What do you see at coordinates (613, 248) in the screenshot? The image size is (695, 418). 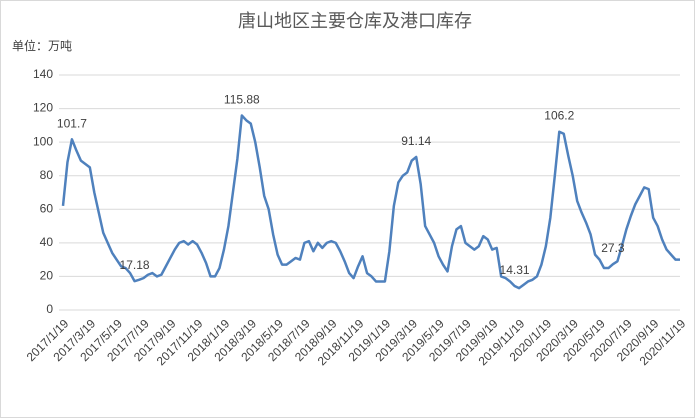 I see `data-label: 27.3` at bounding box center [613, 248].